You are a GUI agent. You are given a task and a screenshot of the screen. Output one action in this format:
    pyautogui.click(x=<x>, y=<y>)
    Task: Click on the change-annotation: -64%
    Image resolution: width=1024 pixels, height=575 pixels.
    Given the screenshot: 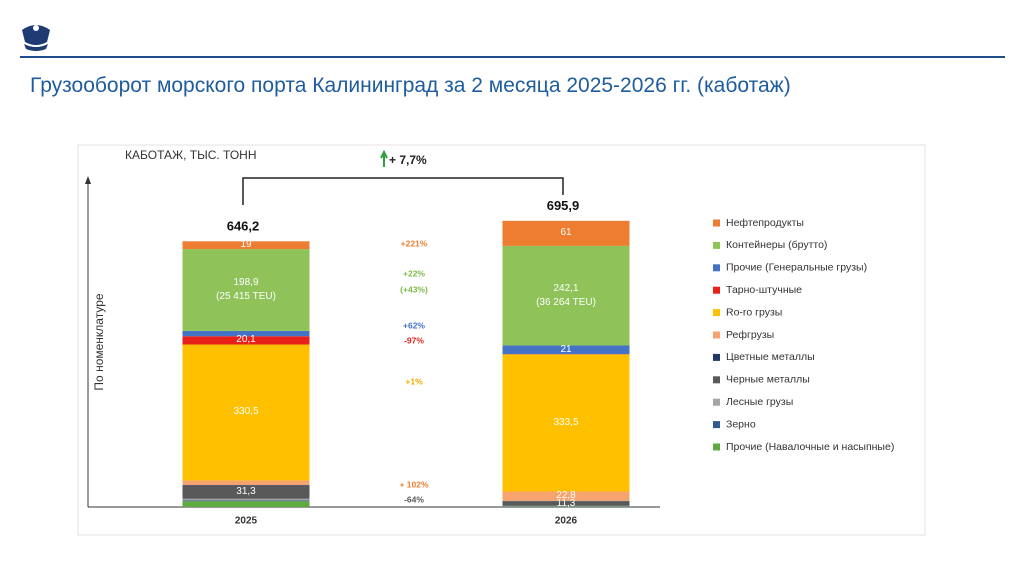 What is the action you would take?
    pyautogui.click(x=414, y=499)
    